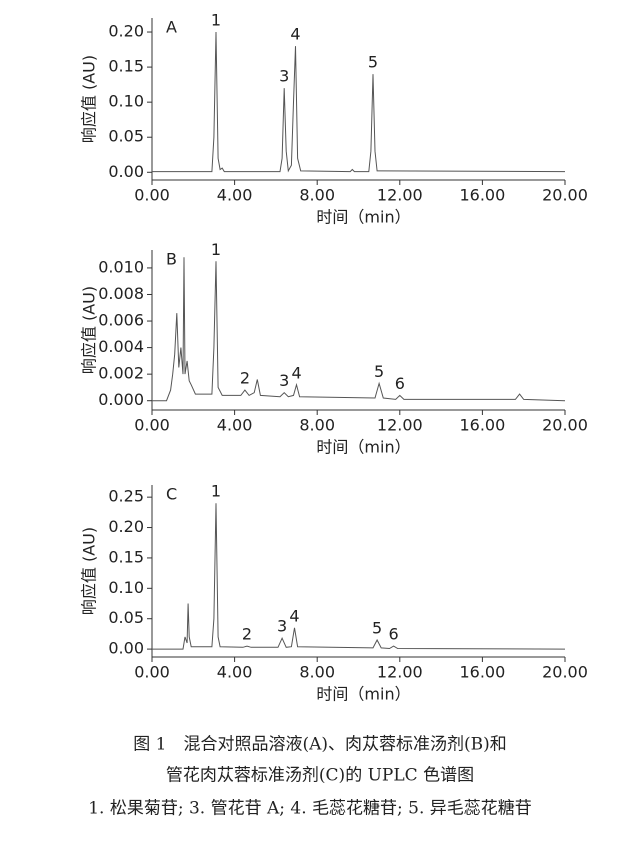 The width and height of the screenshot is (639, 853). I want to click on y-tick-label: 0.25, so click(126, 496).